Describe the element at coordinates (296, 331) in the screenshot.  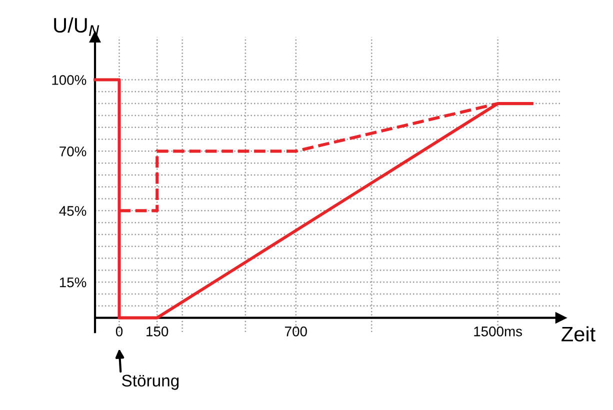
I see `x-tick-label: 700` at that location.